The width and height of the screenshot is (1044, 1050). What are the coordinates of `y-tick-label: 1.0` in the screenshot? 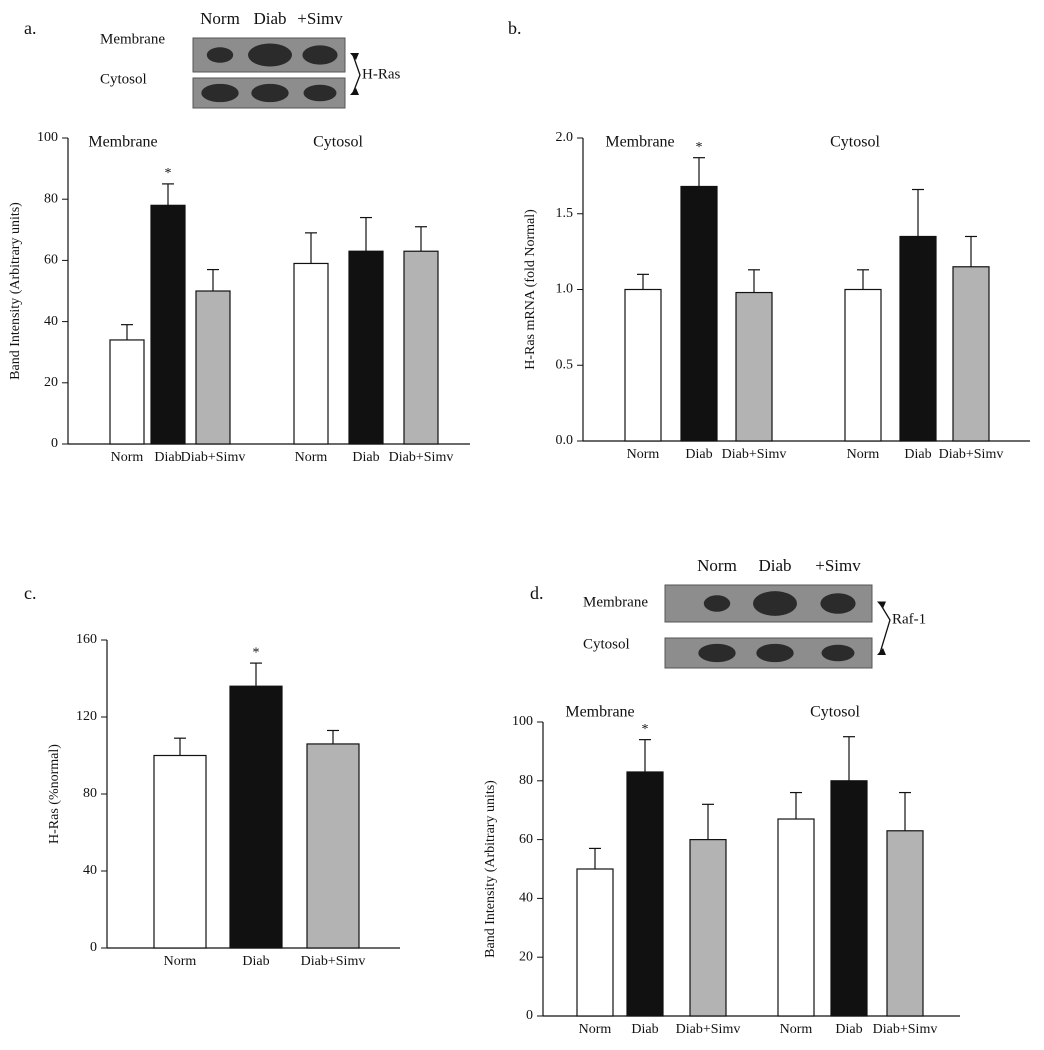 It's located at (565, 289).